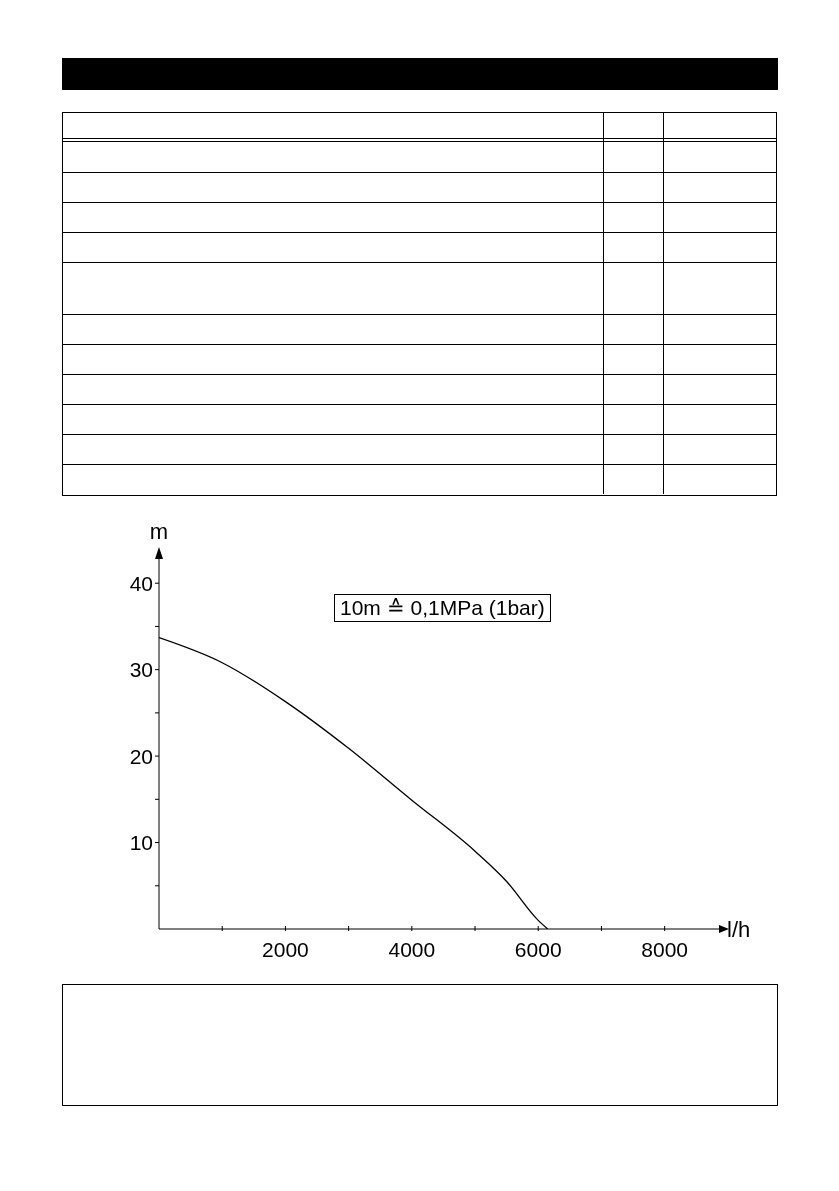 The width and height of the screenshot is (839, 1191). Describe the element at coordinates (664, 949) in the screenshot. I see `x-tick-label: 8000` at that location.